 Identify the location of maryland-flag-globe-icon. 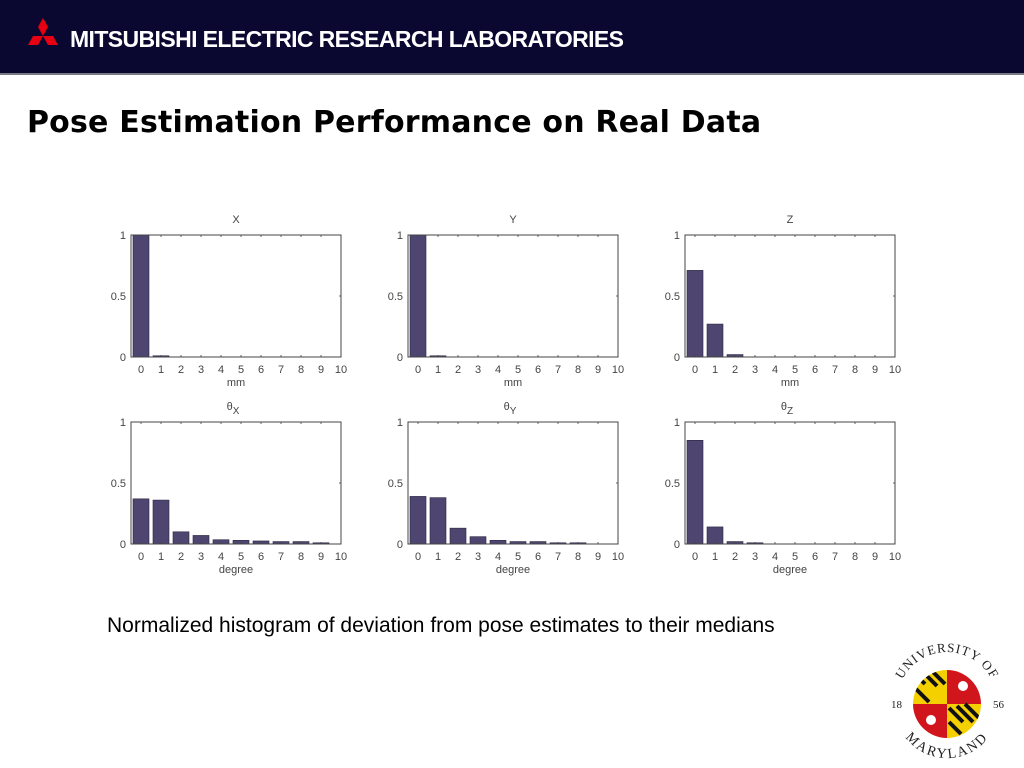
(947, 704).